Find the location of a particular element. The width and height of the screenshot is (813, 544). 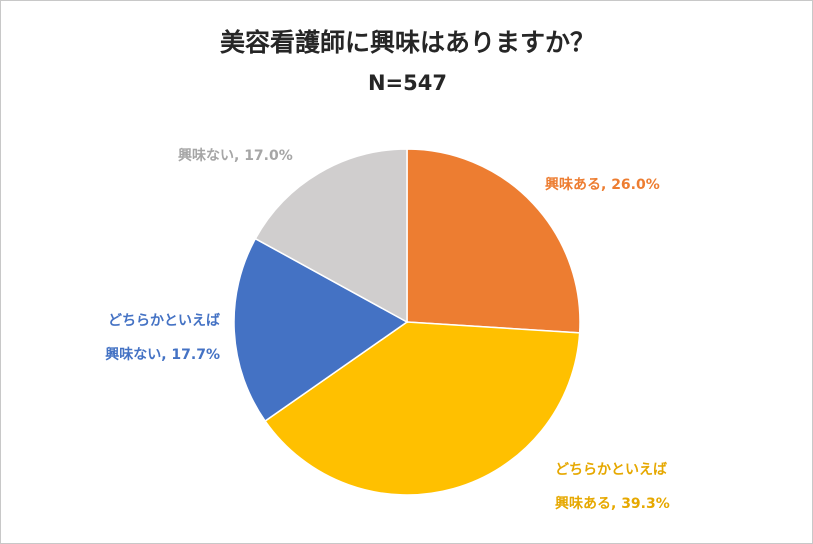

slice-somewhat-interested-label-line: どちらかといえば is located at coordinates (611, 470).